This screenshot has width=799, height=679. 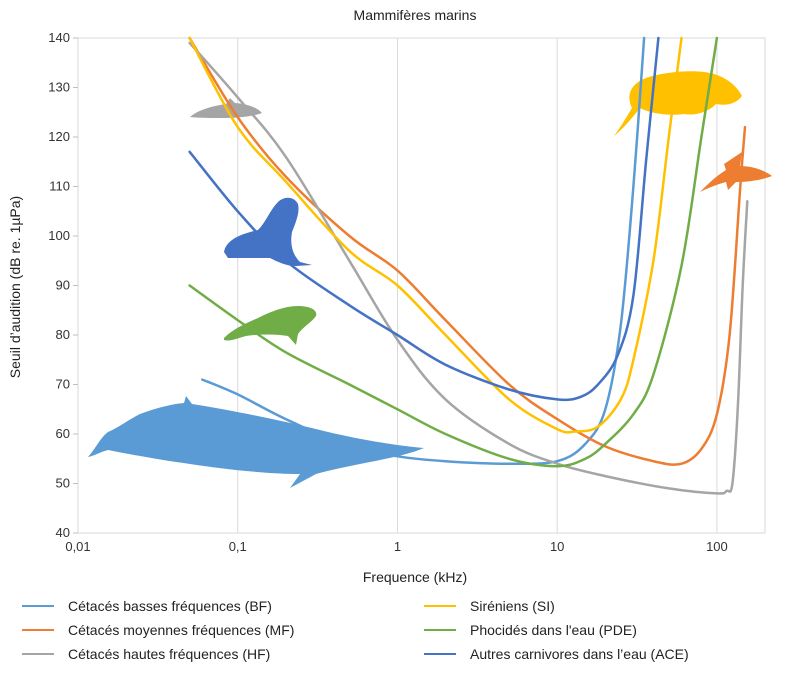 What do you see at coordinates (63, 334) in the screenshot?
I see `y-tick-label: 80` at bounding box center [63, 334].